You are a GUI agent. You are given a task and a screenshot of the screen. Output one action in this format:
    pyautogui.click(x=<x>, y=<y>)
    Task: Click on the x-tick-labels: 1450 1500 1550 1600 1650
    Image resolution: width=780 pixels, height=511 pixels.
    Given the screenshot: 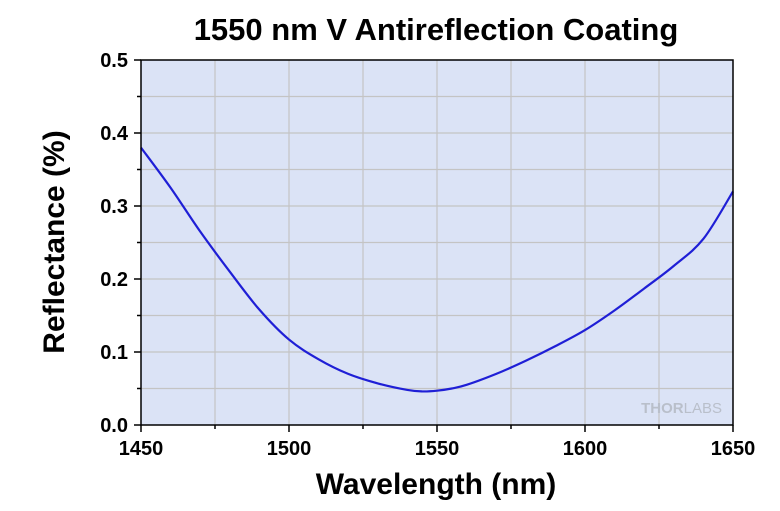 What is the action you would take?
    pyautogui.click(x=437, y=449)
    